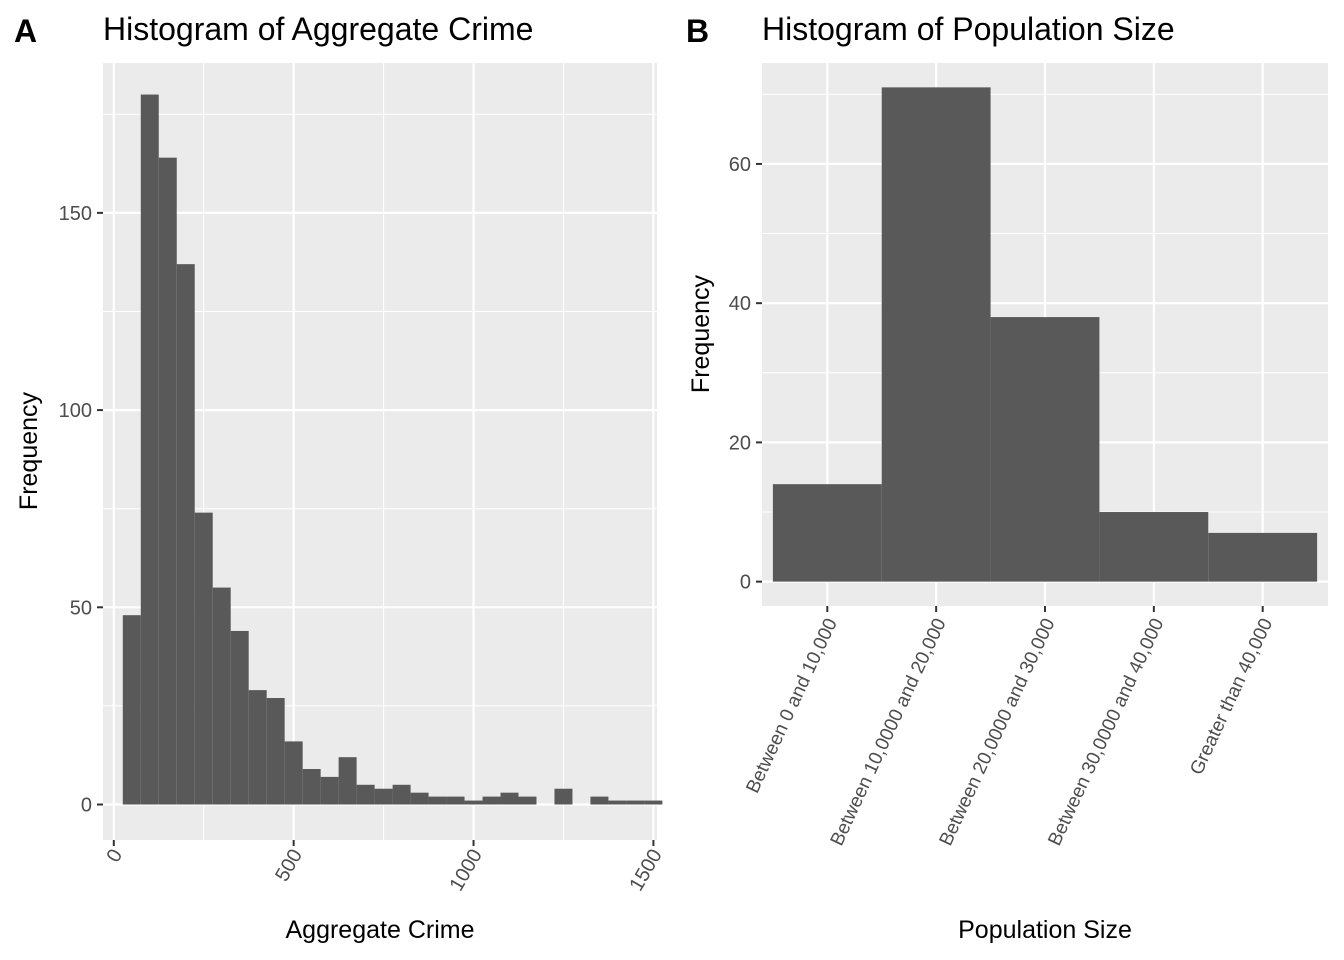  I want to click on y-tick-label: 150, so click(75, 214).